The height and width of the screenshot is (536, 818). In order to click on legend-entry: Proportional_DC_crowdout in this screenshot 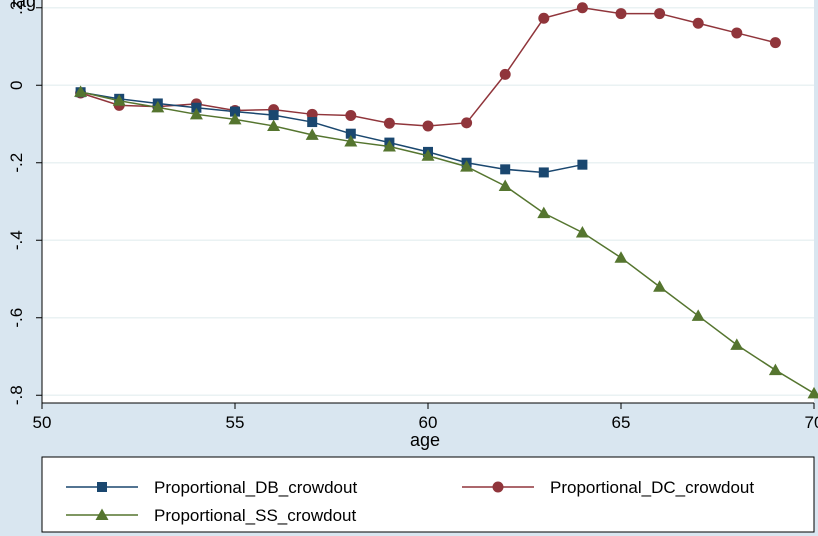, I will do `click(608, 487)`.